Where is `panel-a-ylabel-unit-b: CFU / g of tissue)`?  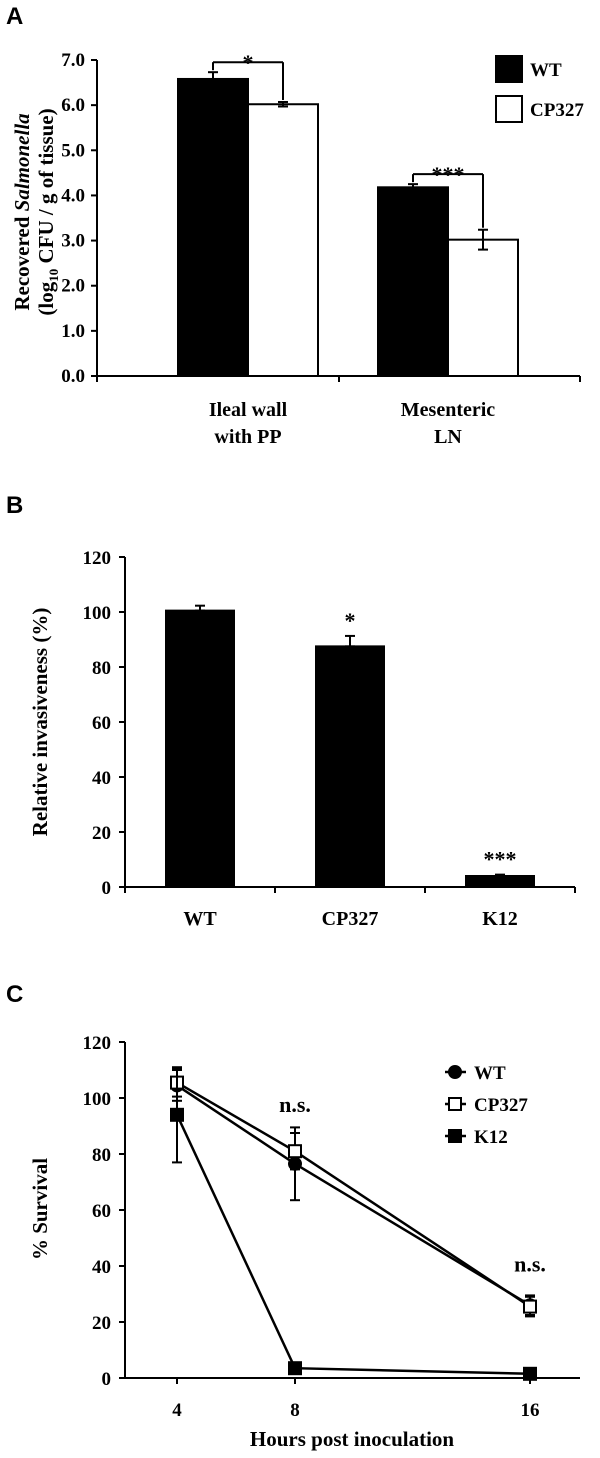
panel-a-ylabel-unit-b: CFU / g of tissue) is located at coordinates (46, 188).